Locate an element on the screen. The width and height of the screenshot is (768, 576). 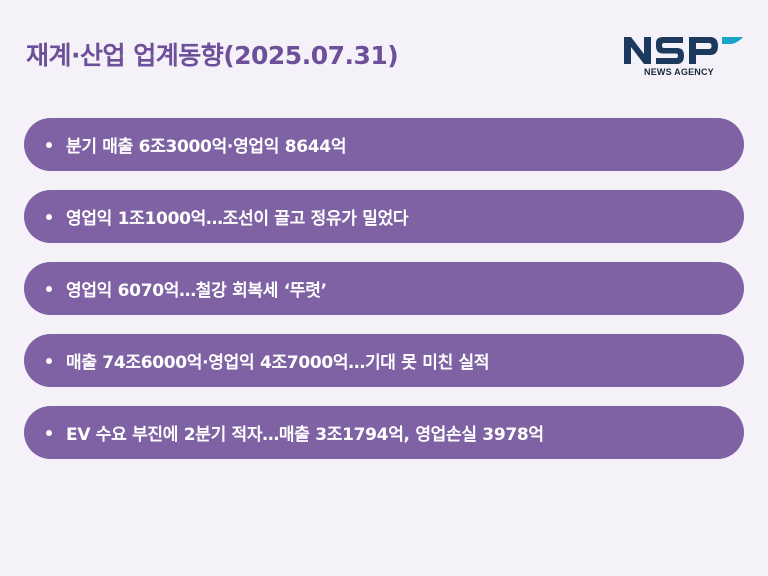
headline-item: EV 수요 부진에 2분기 적자…매출 3조1794억, 영업손실 3978억 is located at coordinates (384, 432).